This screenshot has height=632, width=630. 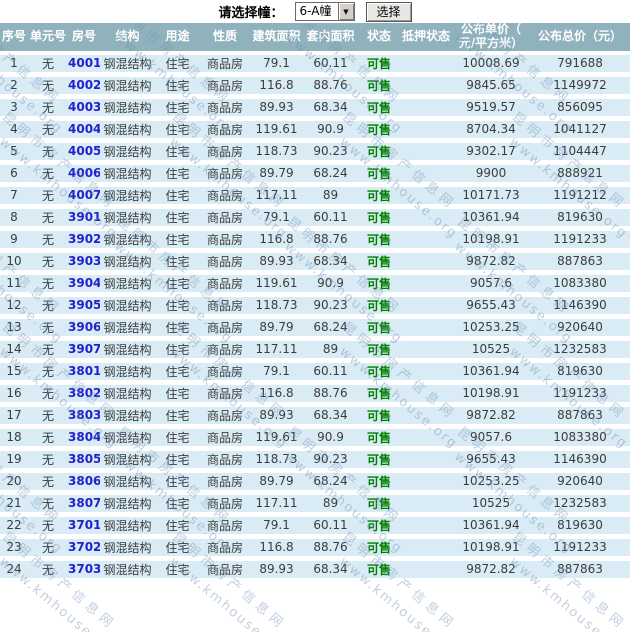 I want to click on table-row: 7 无 4007 钢混结构 住宅 商品房 117.11 89 可售 10171.73 1191212, so click(x=315, y=196).